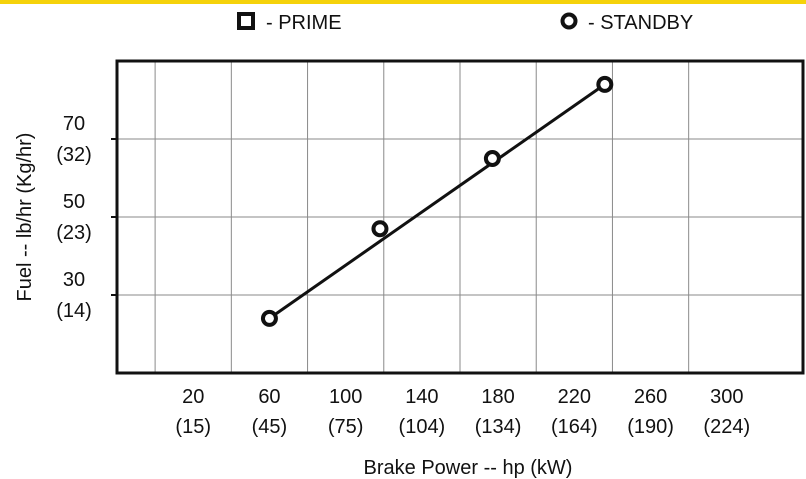 This screenshot has height=479, width=806. I want to click on legend-label-standby: - STANDBY, so click(640, 23).